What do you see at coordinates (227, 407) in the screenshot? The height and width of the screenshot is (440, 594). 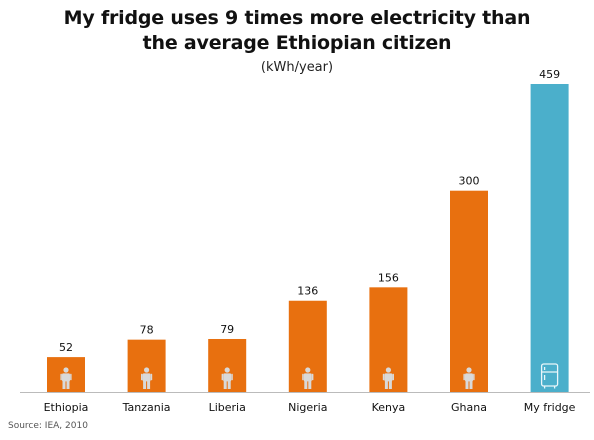 I see `x-tick-label: Liberia` at bounding box center [227, 407].